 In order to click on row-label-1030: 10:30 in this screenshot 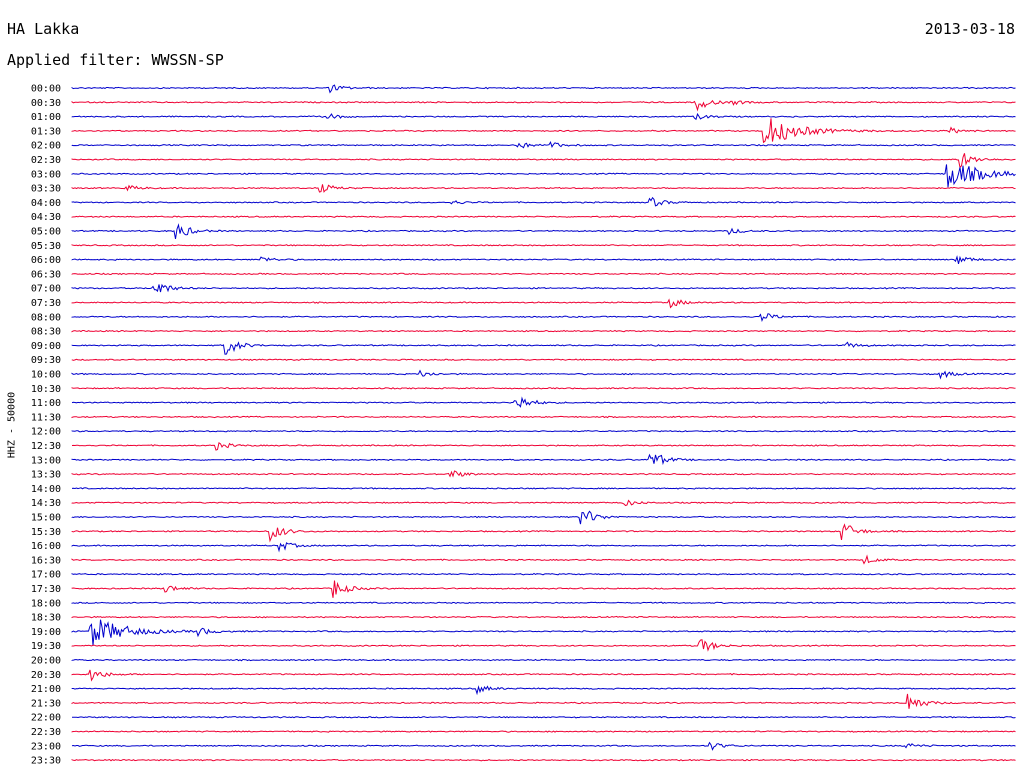, I will do `click(46, 389)`.